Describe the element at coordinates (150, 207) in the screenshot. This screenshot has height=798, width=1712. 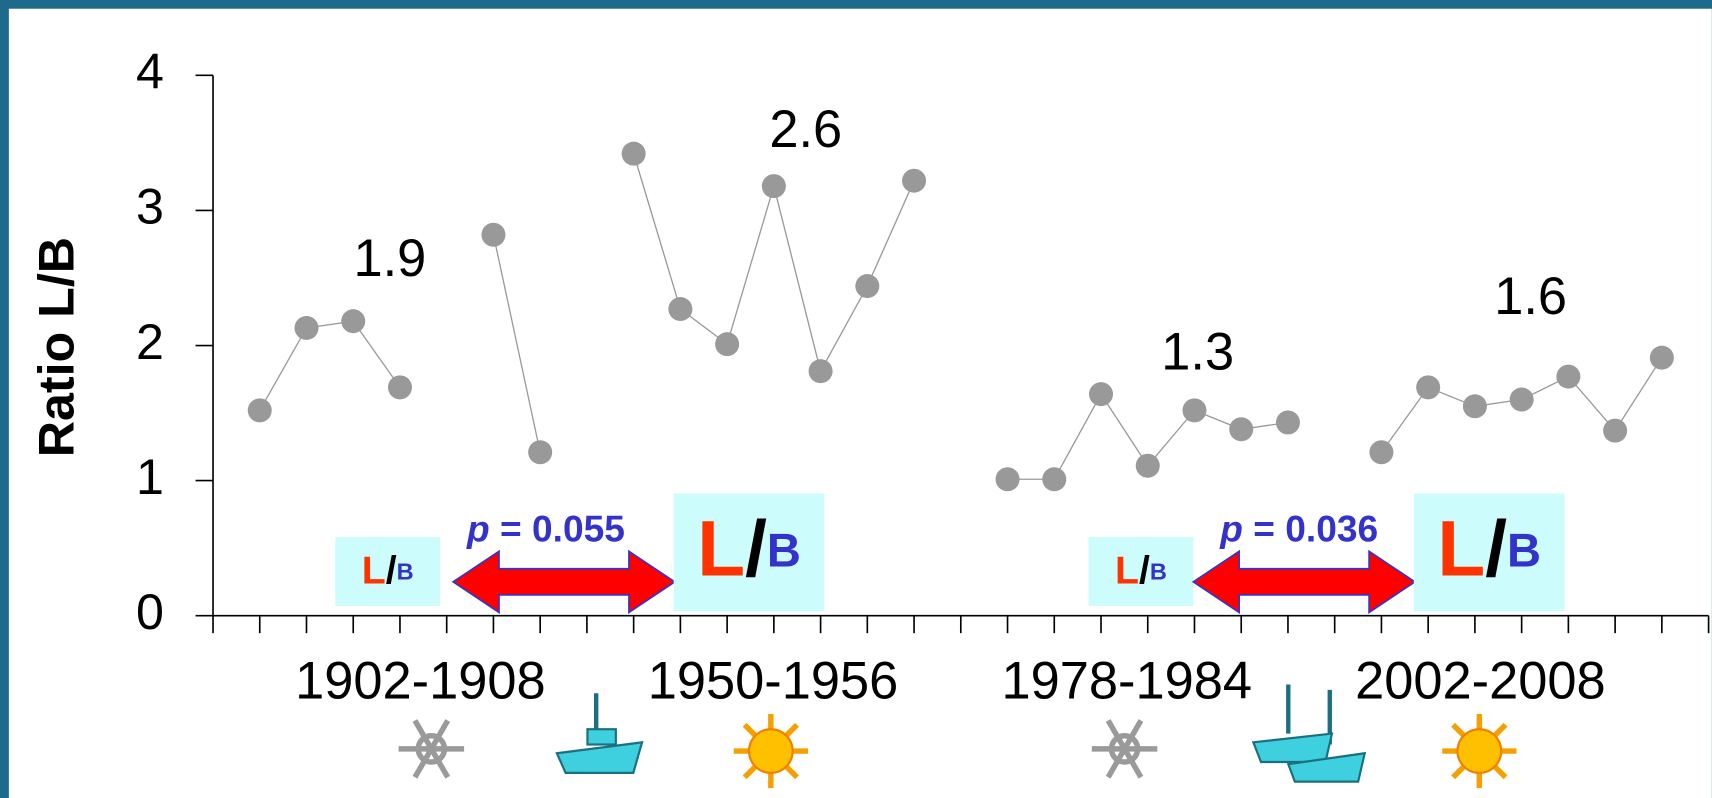
I see `y-tick-label: 3` at that location.